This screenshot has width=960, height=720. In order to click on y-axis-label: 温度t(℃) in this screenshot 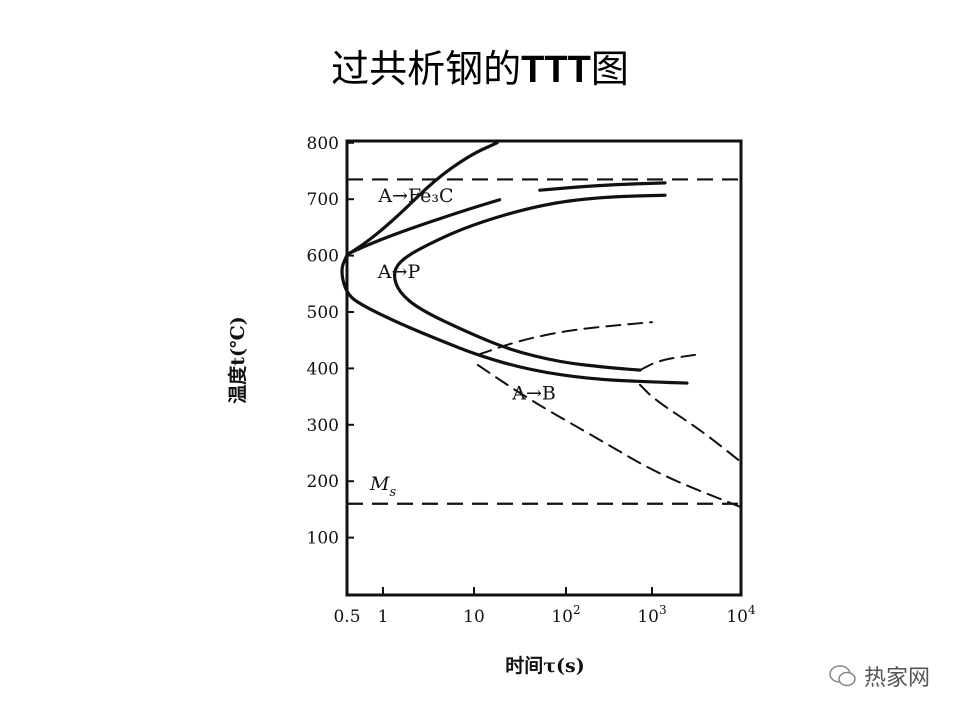, I will do `click(237, 360)`.